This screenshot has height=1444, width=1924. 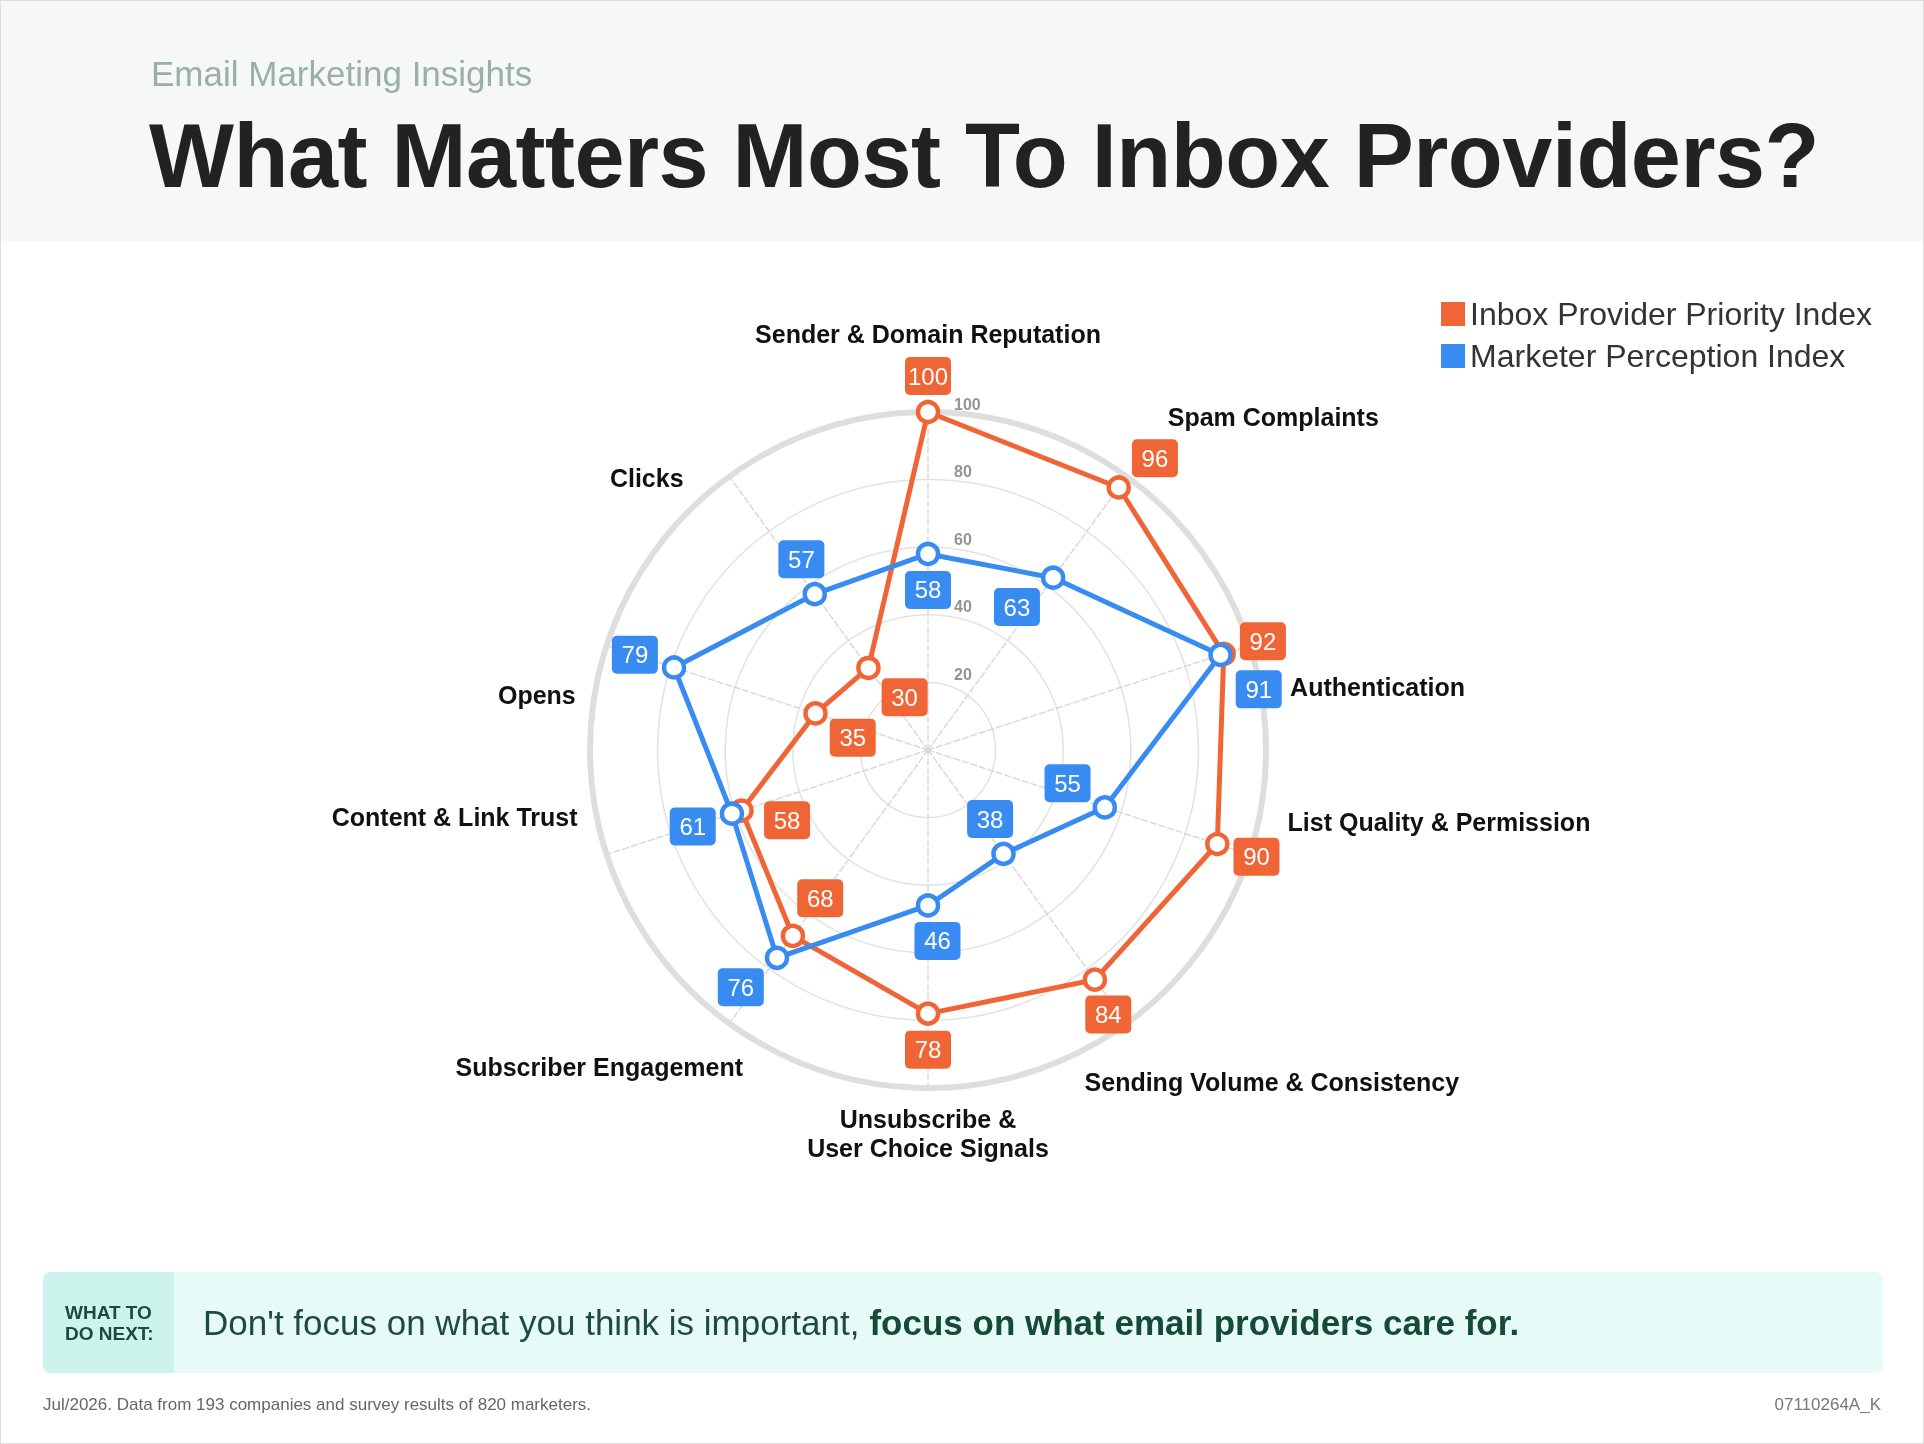 I want to click on data-label: 78, so click(x=928, y=1050).